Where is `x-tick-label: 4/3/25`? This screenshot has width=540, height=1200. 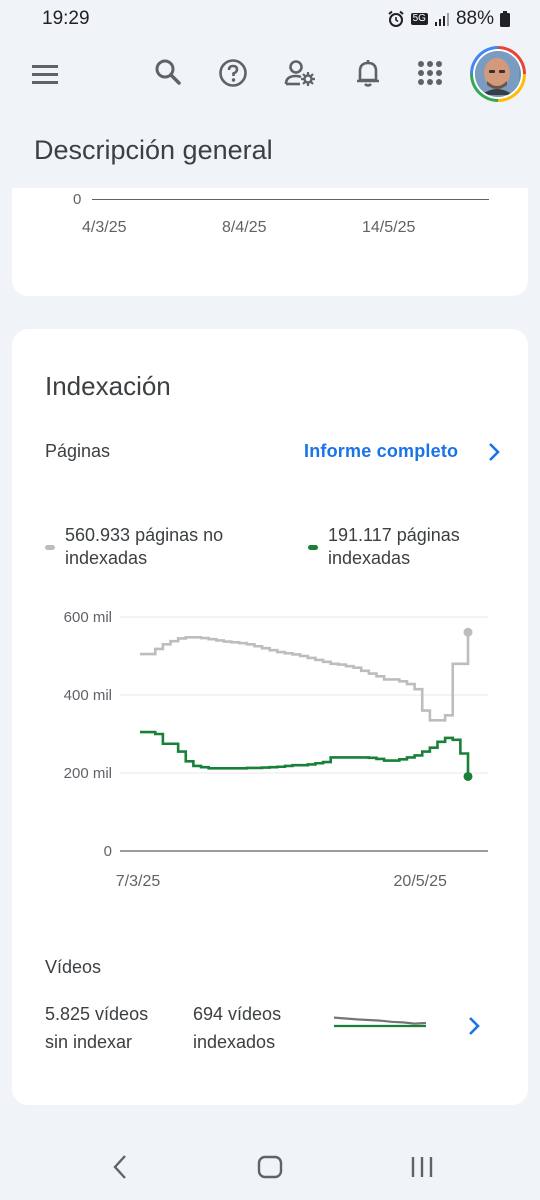
x-tick-label: 4/3/25 is located at coordinates (104, 227).